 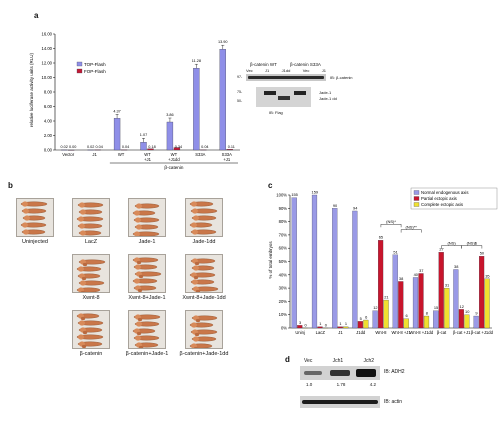 What do you see at coordinates (95, 64) in the screenshot?
I see `legend-label-top: TOP-Flash` at bounding box center [95, 64].